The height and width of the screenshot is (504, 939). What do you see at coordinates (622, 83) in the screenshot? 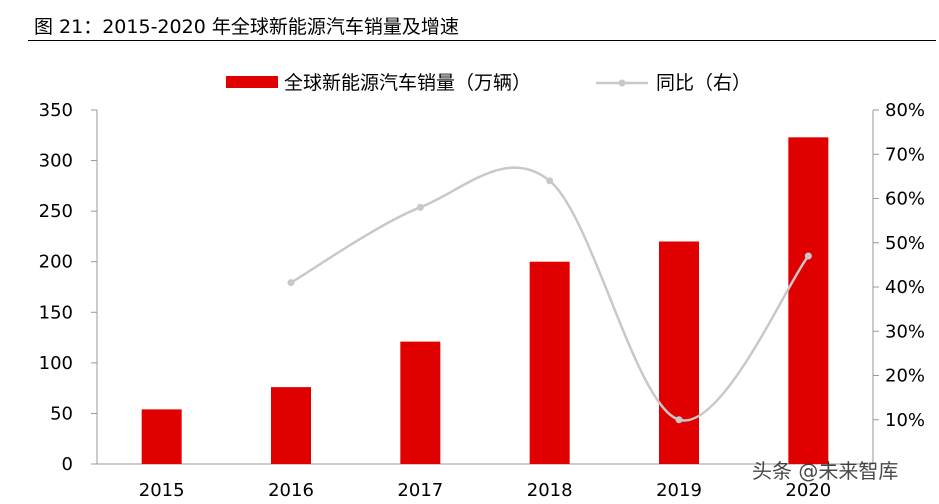
I see `legend-swatch-marker` at bounding box center [622, 83].